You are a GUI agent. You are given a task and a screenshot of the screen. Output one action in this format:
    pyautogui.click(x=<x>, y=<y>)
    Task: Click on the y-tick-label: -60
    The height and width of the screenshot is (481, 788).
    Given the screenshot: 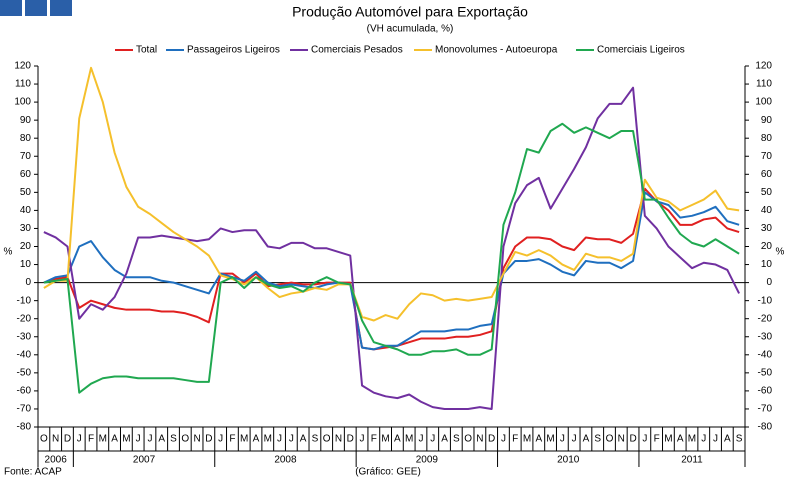 What is the action you would take?
    pyautogui.click(x=24, y=391)
    